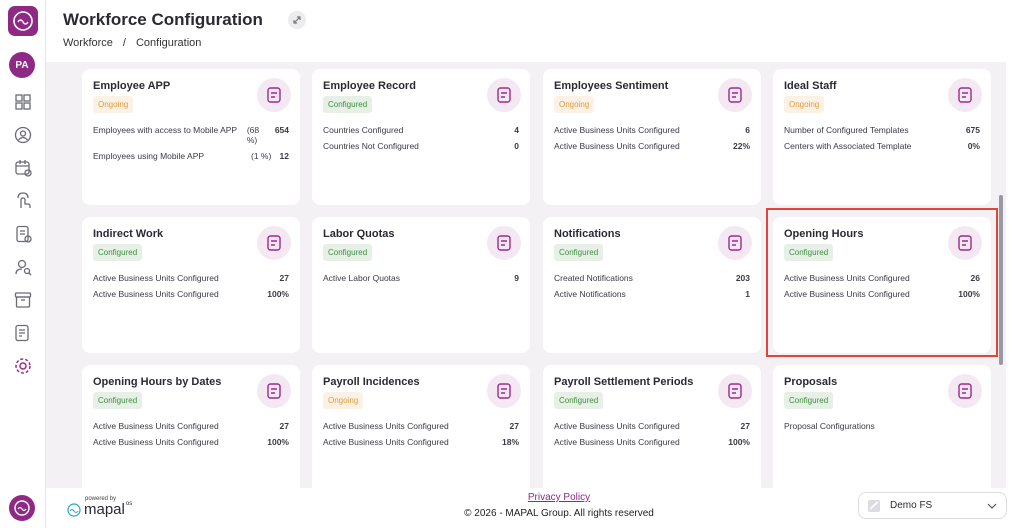  I want to click on sidebar: PA, so click(23, 264).